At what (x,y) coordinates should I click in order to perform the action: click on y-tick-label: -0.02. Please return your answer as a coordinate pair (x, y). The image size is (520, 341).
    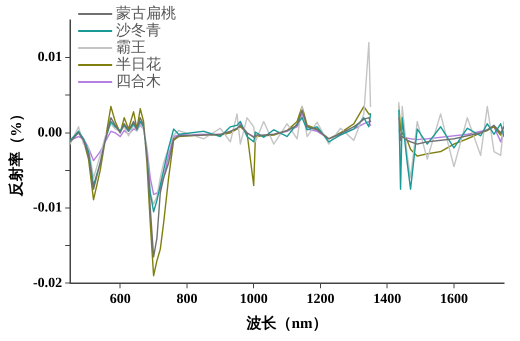
    Looking at the image, I should click on (47, 283).